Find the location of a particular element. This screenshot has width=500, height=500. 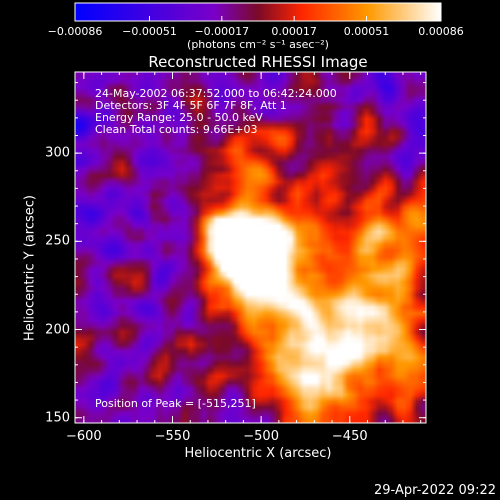

y-tick-label: 200 is located at coordinates (57, 330).